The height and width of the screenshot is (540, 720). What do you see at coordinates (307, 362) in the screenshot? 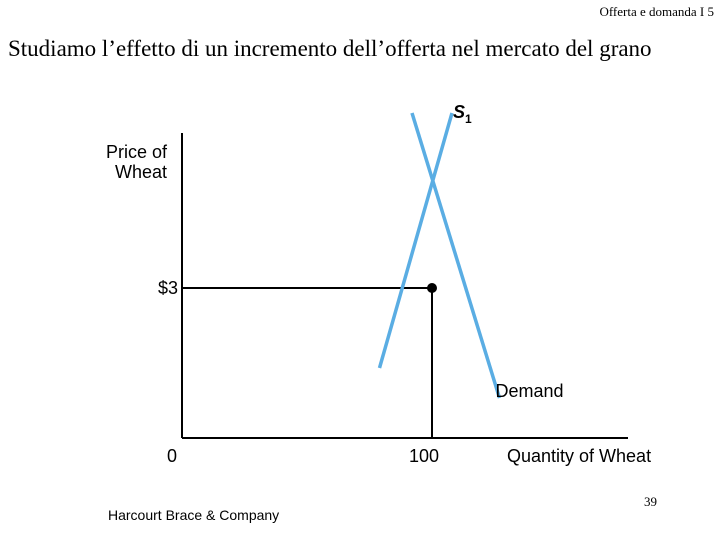
I see `equilibrium-guides` at bounding box center [307, 362].